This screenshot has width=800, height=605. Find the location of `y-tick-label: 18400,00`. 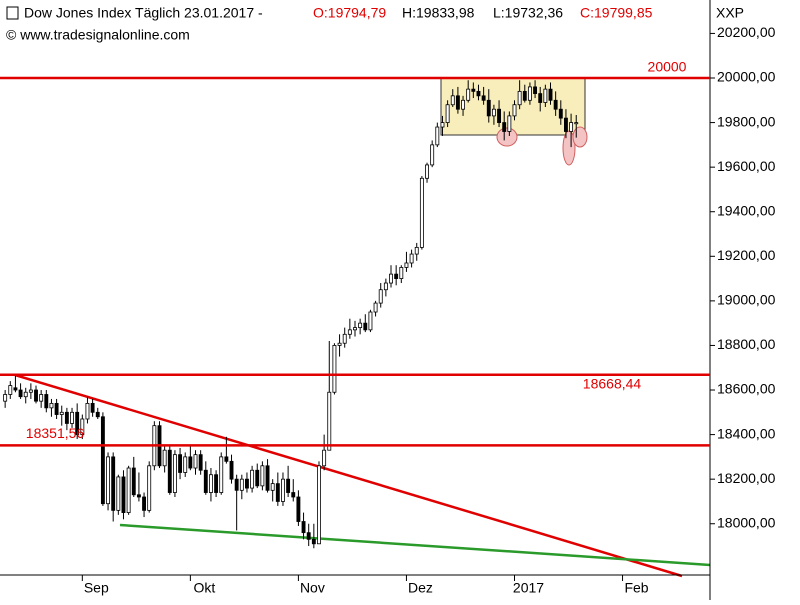

y-tick-label: 18400,00 is located at coordinates (746, 433).